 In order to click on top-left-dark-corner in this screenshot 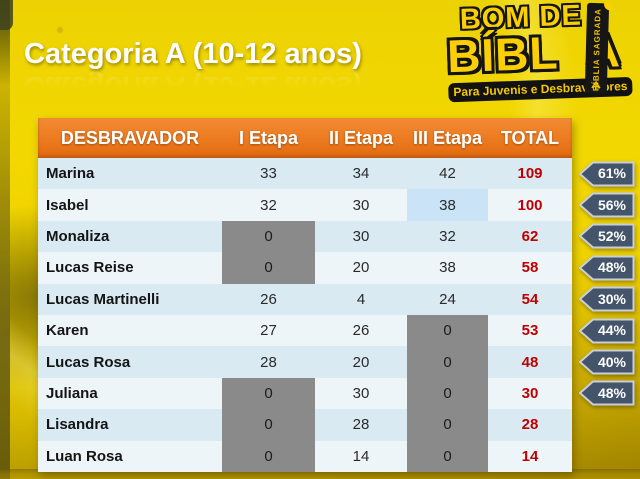, I will do `click(6, 15)`.